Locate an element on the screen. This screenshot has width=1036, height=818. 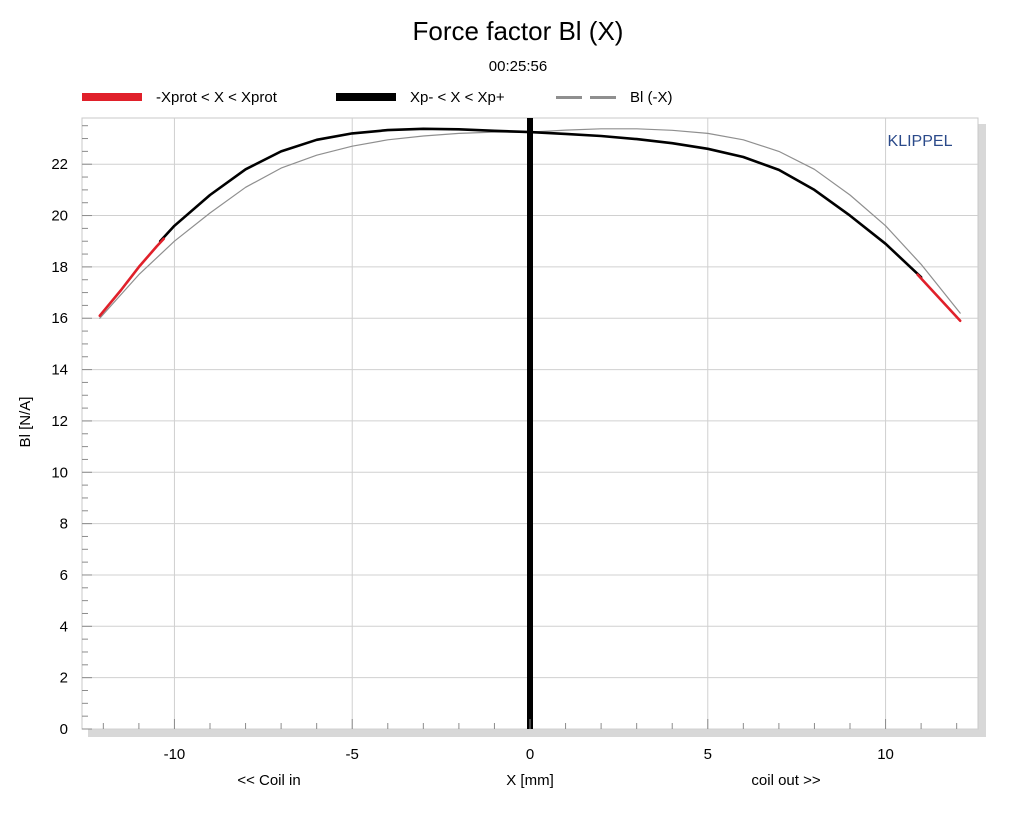
legend-label-xp: Xp- < X < Xp+ is located at coordinates (457, 97).